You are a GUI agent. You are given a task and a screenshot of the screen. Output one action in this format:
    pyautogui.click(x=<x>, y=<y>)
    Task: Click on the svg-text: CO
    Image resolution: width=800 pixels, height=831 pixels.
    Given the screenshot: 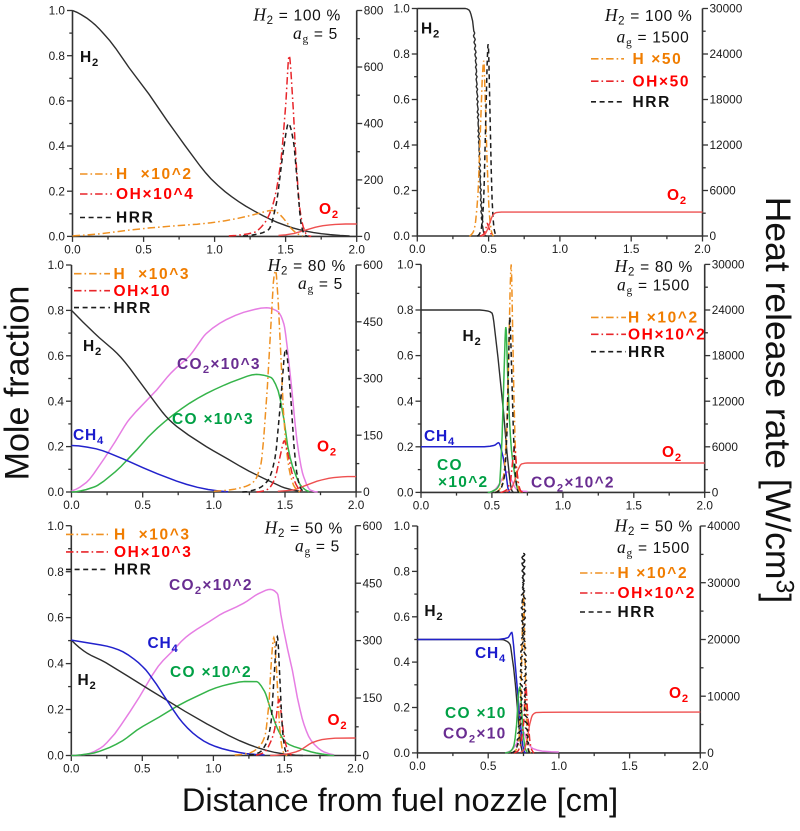 What is the action you would take?
    pyautogui.click(x=450, y=465)
    